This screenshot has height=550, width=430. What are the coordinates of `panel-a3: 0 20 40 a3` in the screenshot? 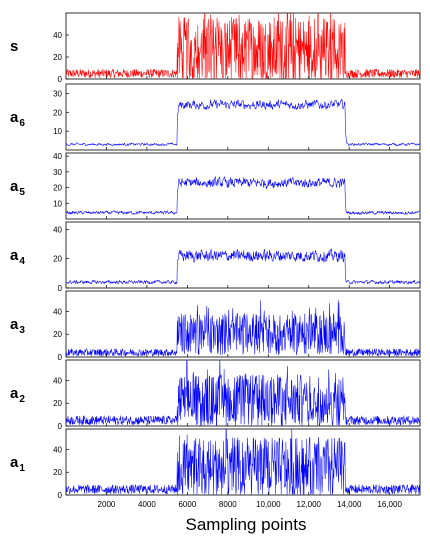 It's located at (215, 326).